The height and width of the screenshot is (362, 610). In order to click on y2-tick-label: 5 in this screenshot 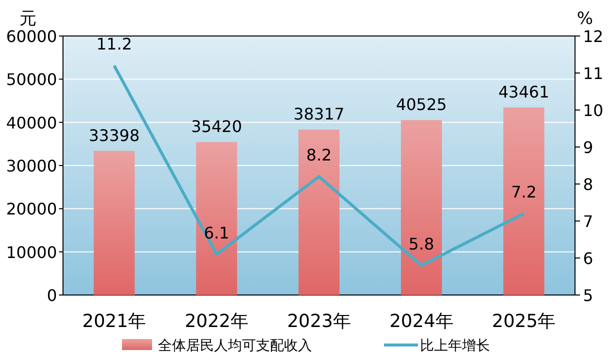, I will do `click(588, 295)`.